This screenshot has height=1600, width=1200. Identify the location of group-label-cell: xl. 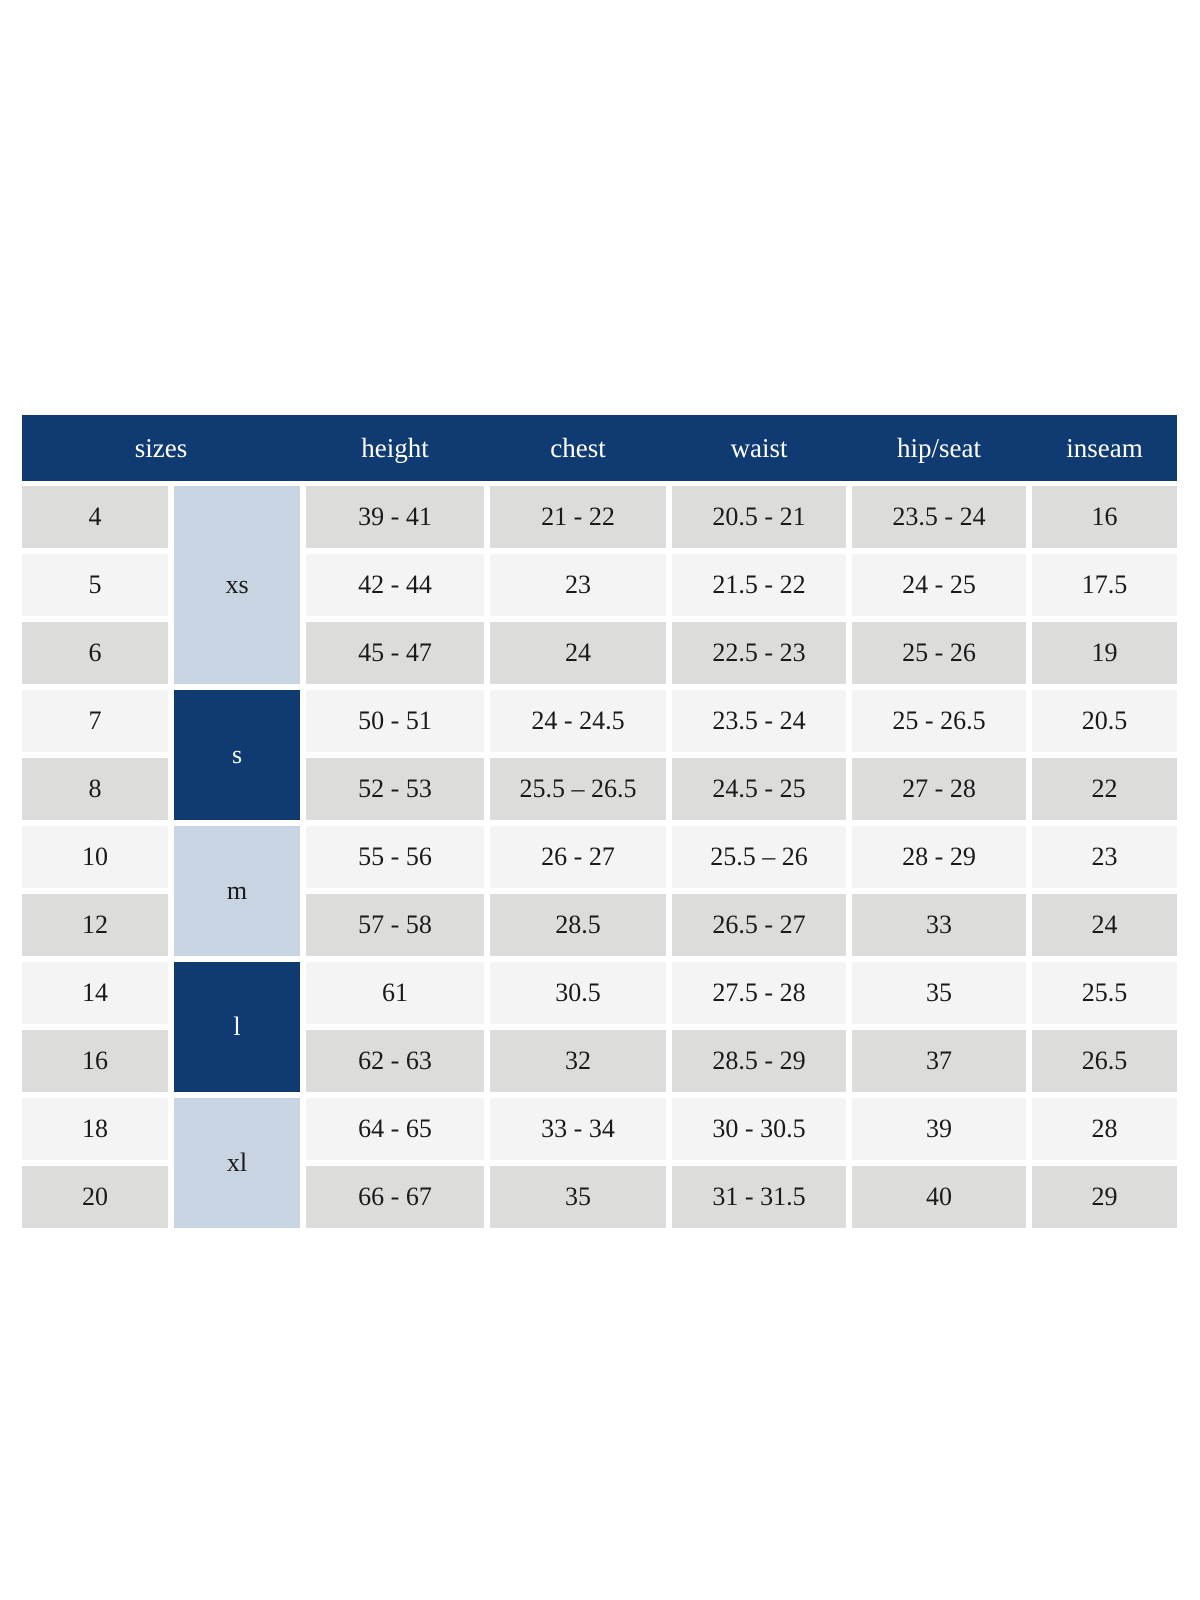
(237, 1163).